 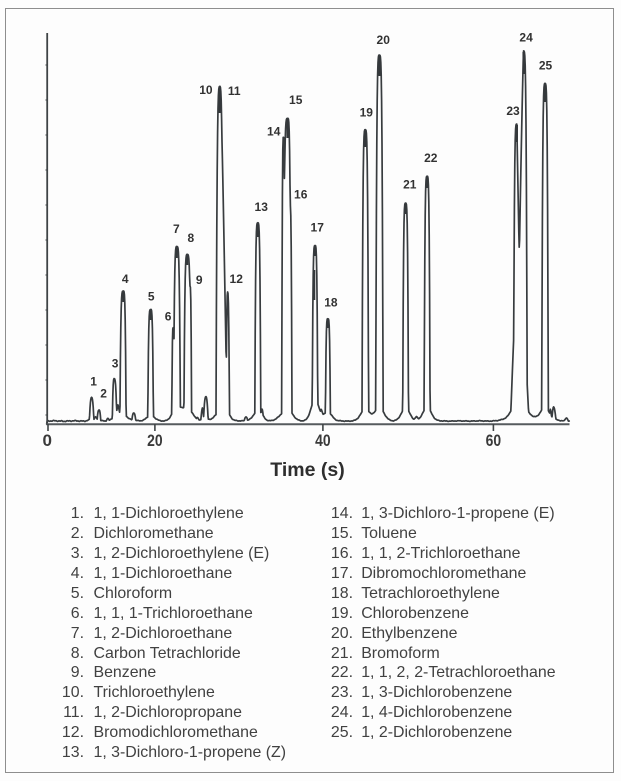 I want to click on svg-text: 11, so click(x=234, y=91).